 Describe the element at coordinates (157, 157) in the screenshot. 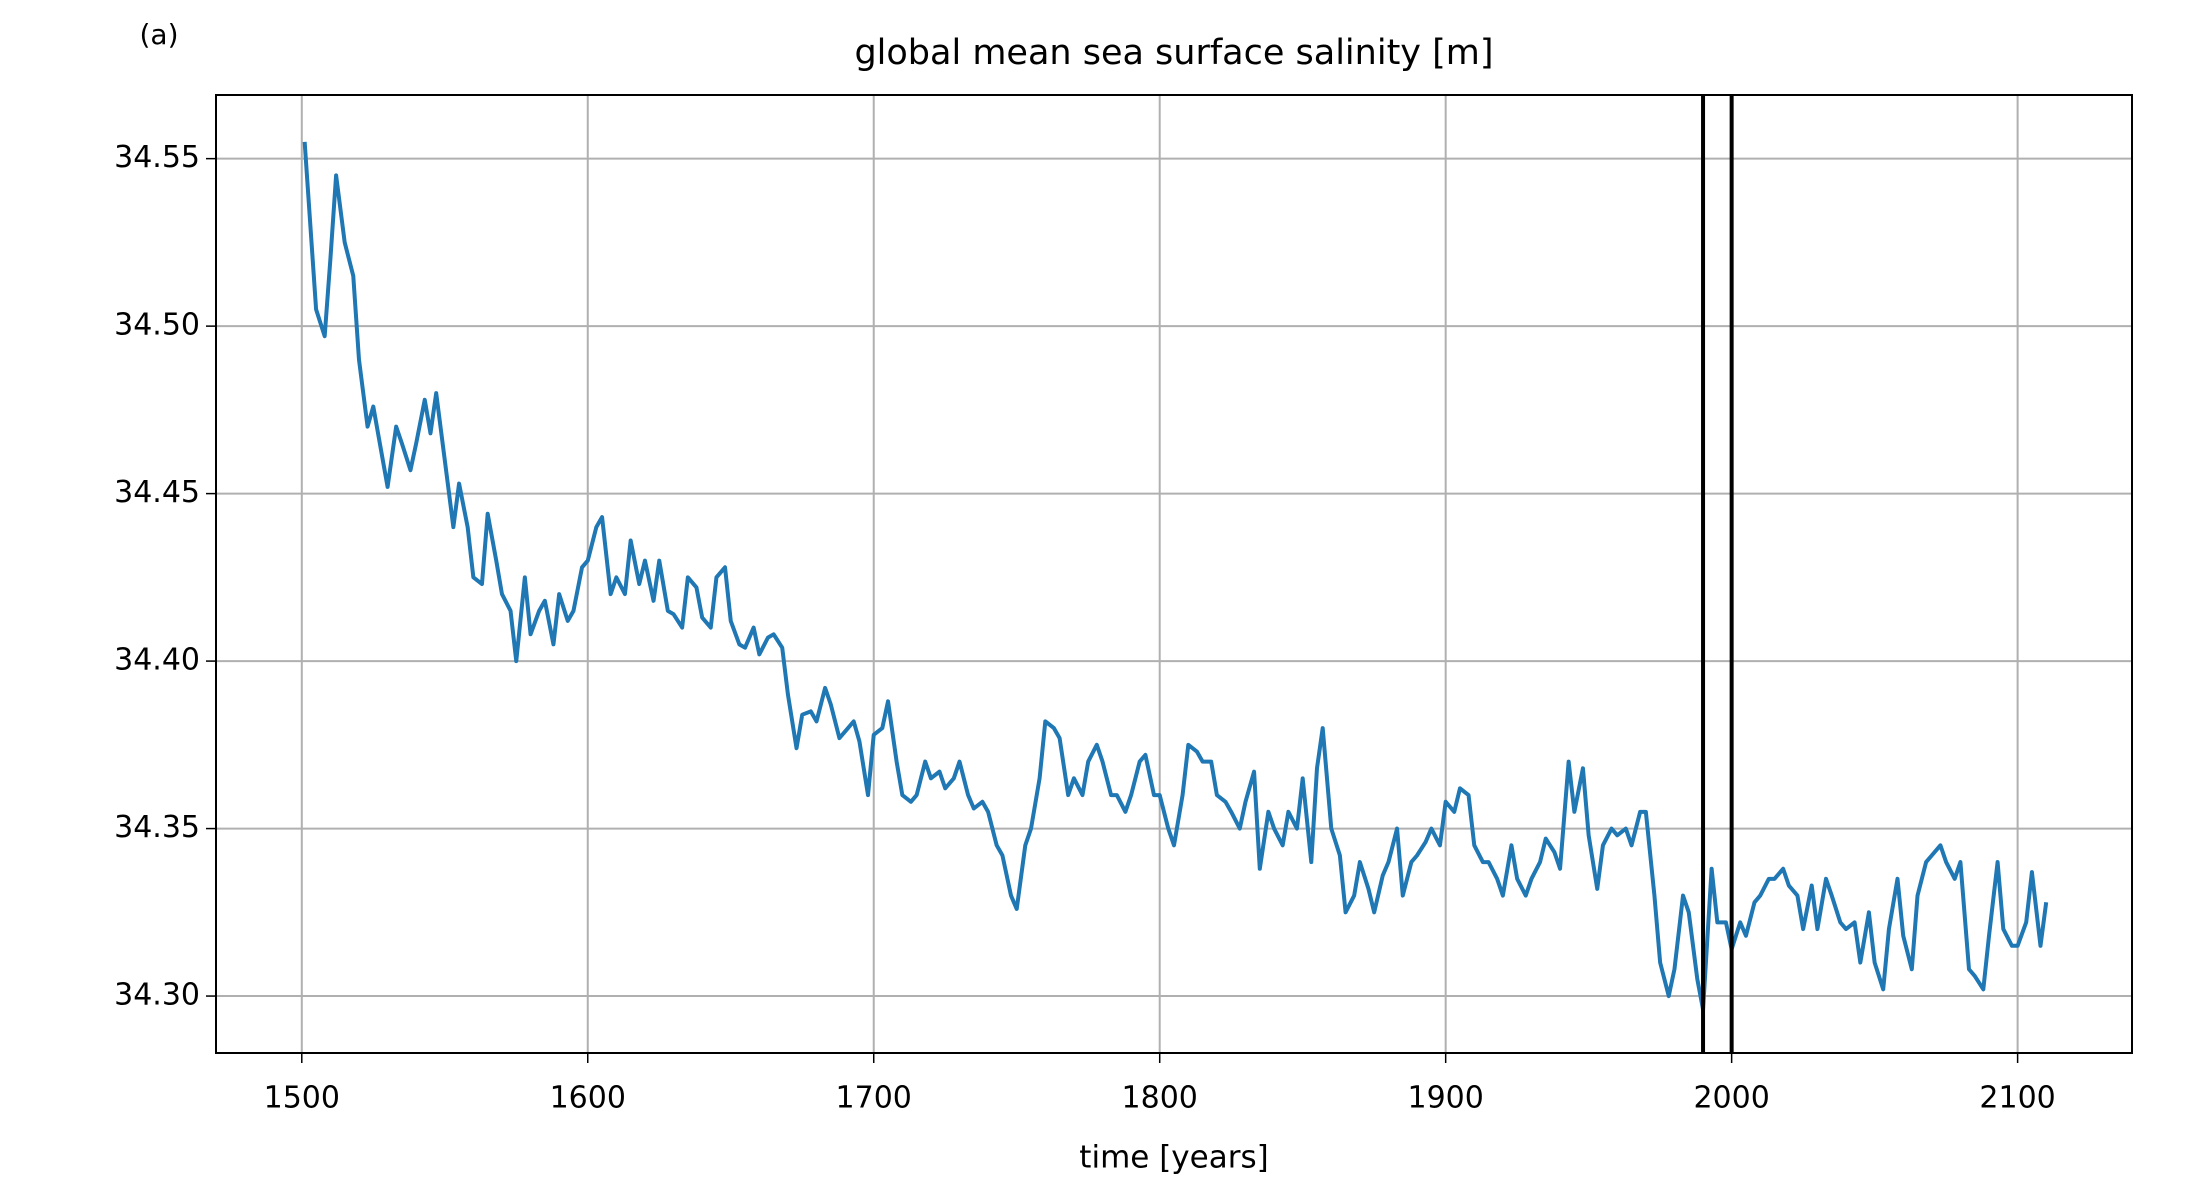

I see `y-tick-label: 34.55` at that location.